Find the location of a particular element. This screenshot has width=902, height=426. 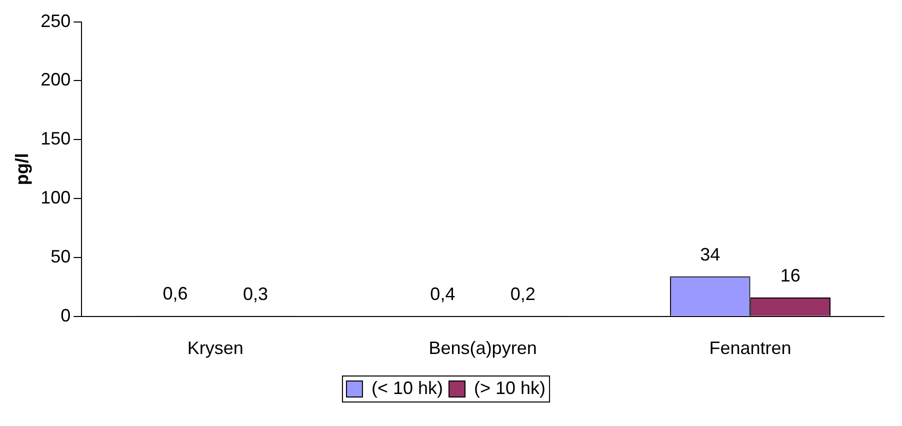

data-label: 0,2 is located at coordinates (523, 294).